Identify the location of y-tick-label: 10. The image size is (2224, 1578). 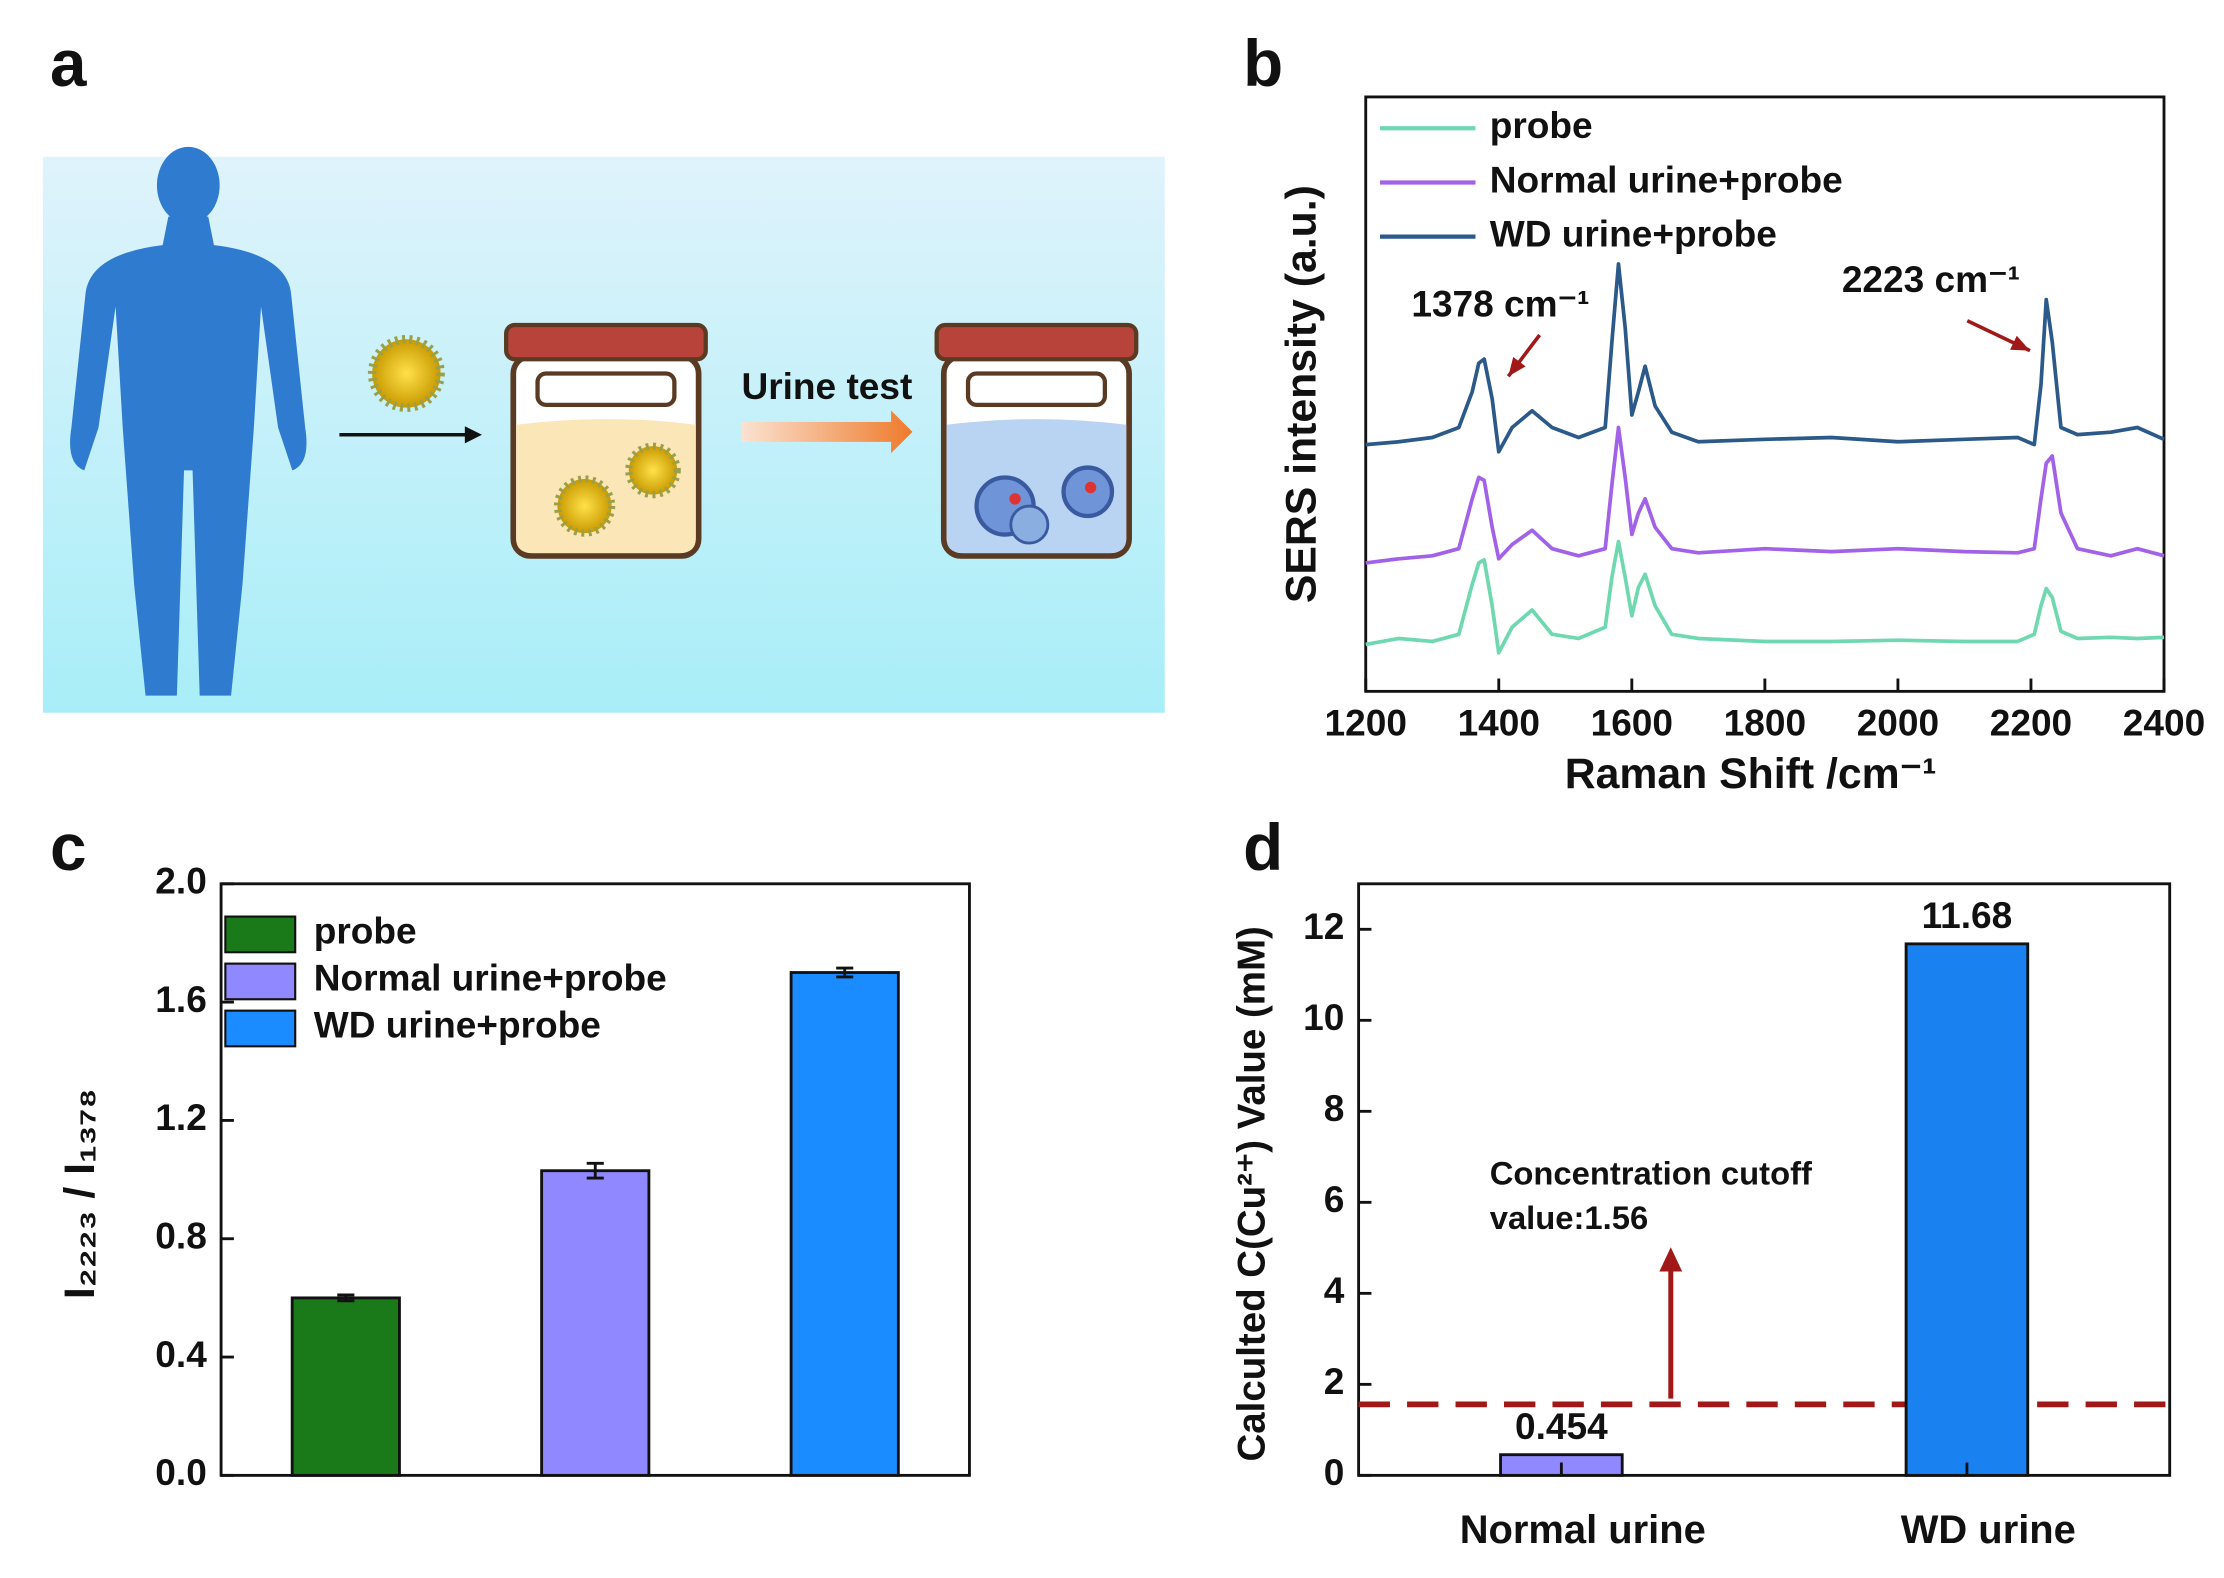
(1323, 1017).